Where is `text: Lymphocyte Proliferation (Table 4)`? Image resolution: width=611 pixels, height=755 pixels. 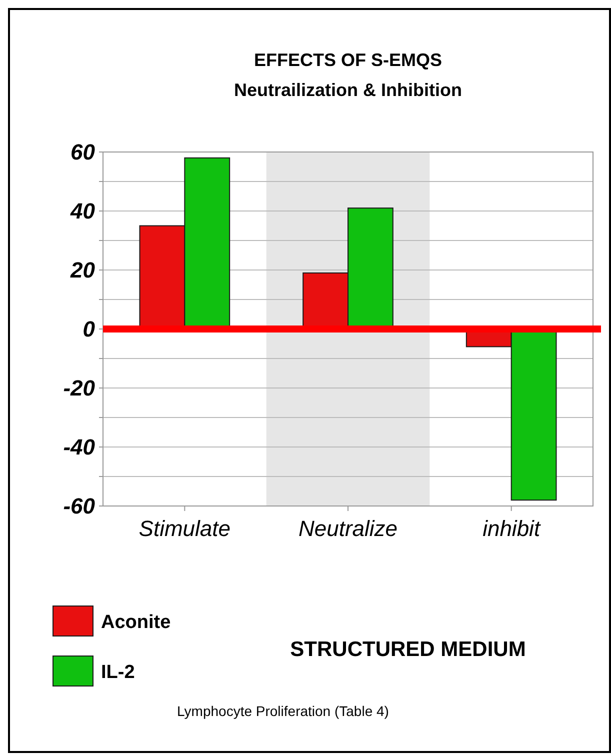 text: Lymphocyte Proliferation (Table 4) is located at coordinates (283, 711).